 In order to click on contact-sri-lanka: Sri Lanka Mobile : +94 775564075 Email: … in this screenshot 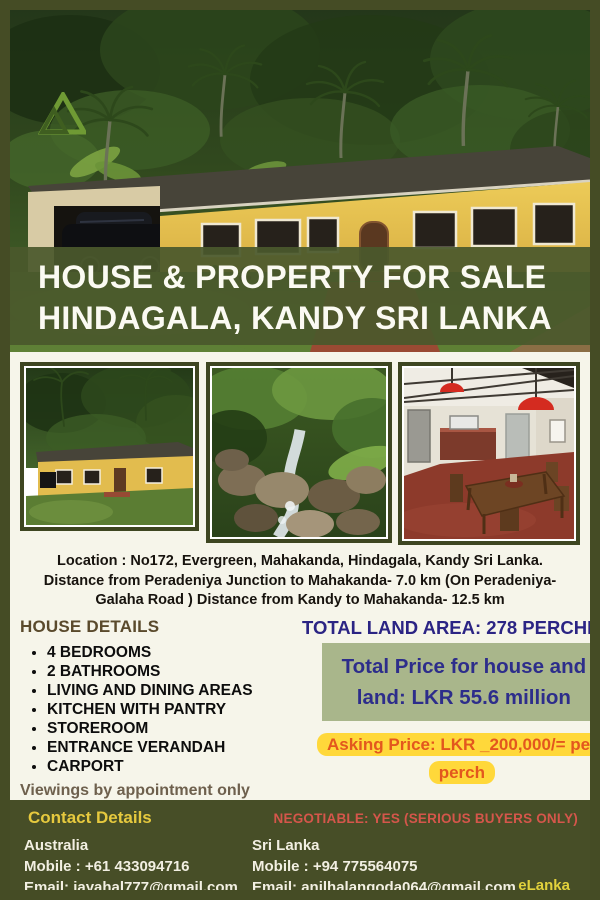, I will do `click(384, 863)`.